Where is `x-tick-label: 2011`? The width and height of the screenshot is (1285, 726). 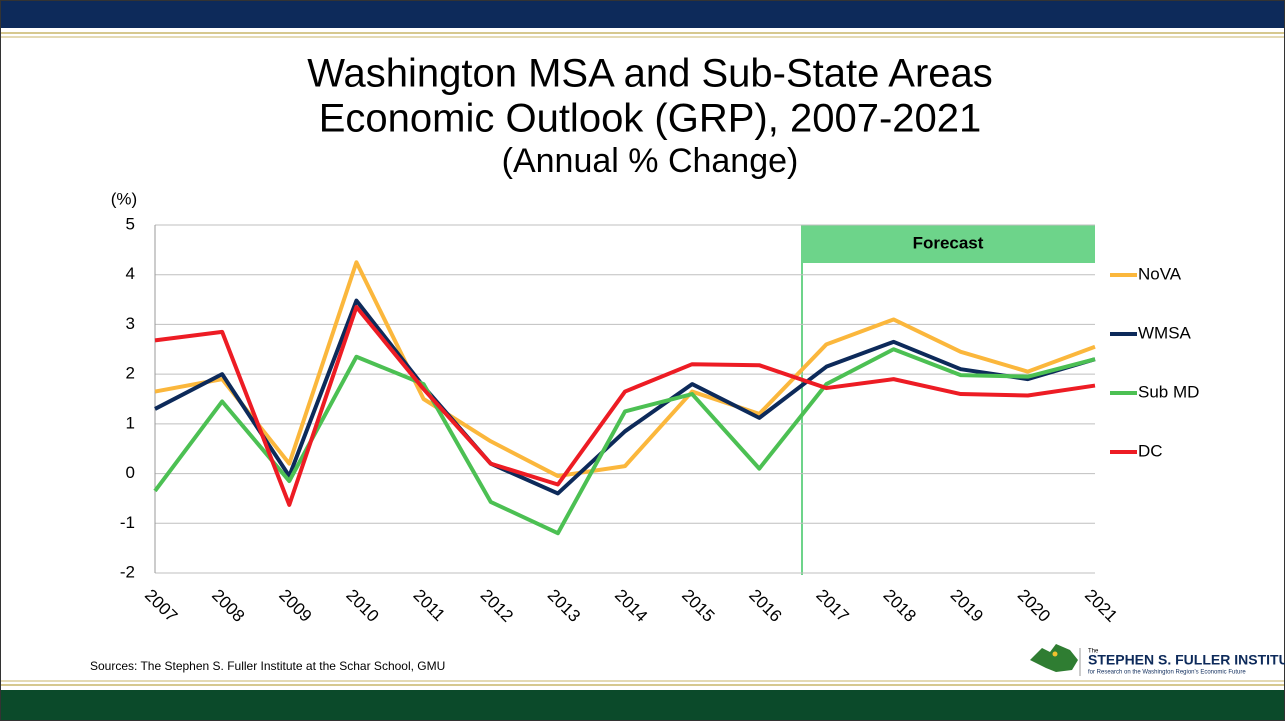
x-tick-label: 2011 is located at coordinates (429, 605).